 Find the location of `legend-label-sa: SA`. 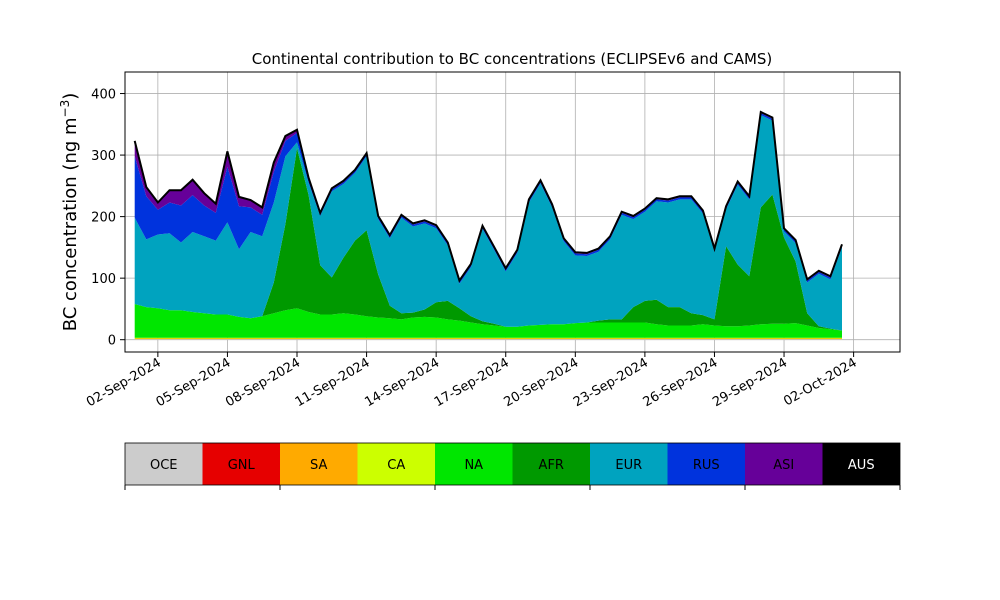

legend-label-sa: SA is located at coordinates (318, 465).